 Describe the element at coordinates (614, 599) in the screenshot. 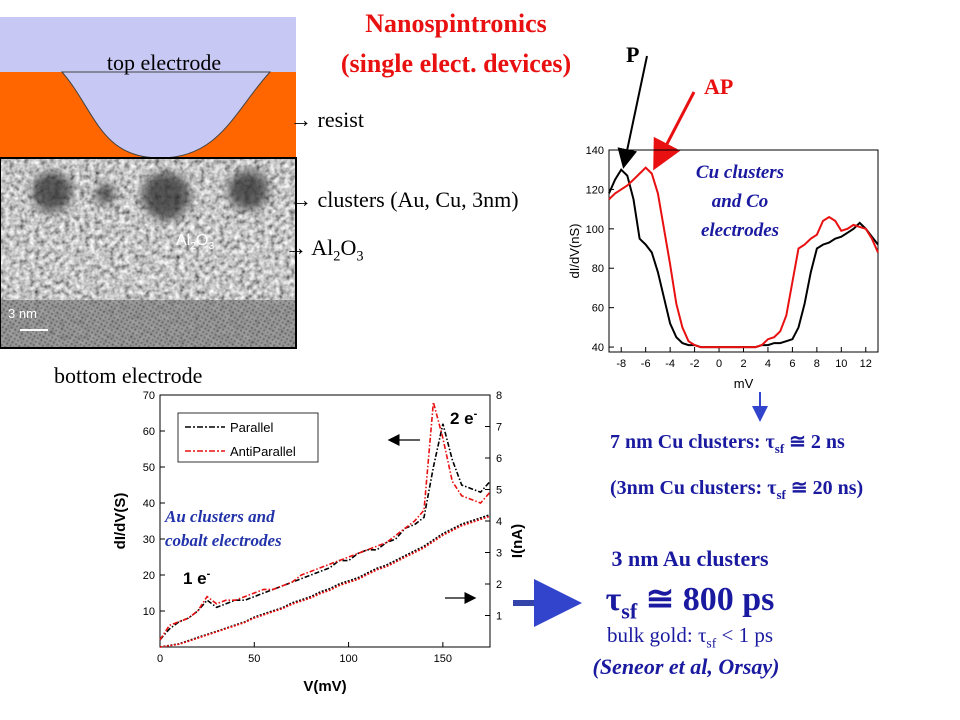

I see `text-part: τ` at that location.